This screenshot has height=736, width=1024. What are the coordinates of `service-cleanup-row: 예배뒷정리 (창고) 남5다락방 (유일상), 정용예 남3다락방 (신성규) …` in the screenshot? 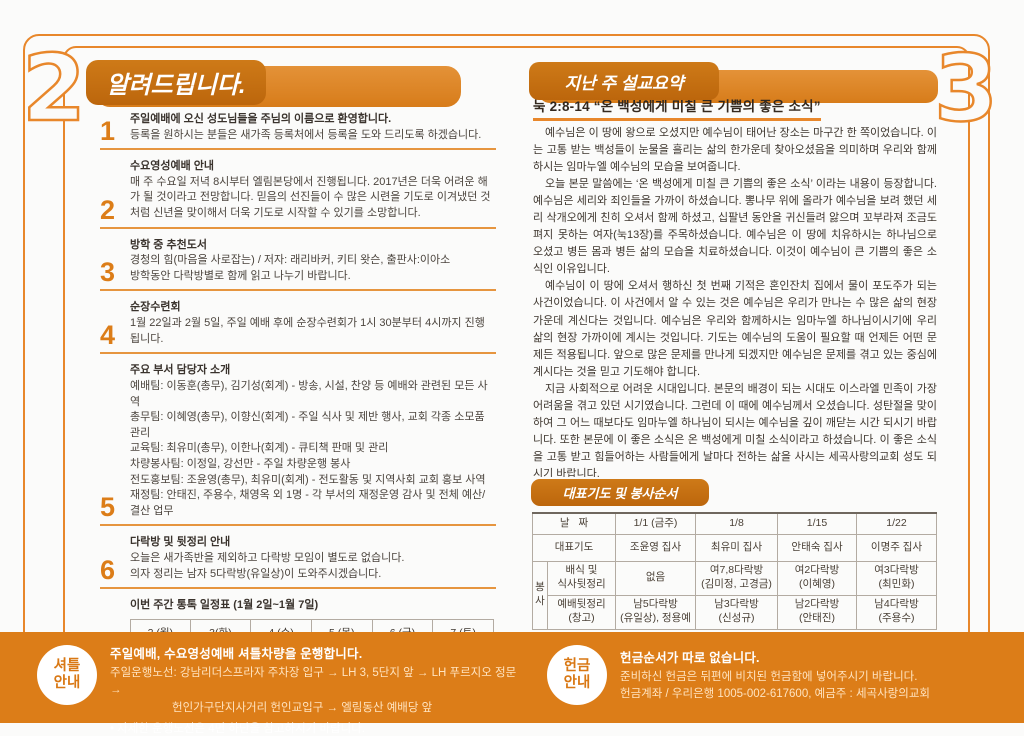 It's located at (735, 612).